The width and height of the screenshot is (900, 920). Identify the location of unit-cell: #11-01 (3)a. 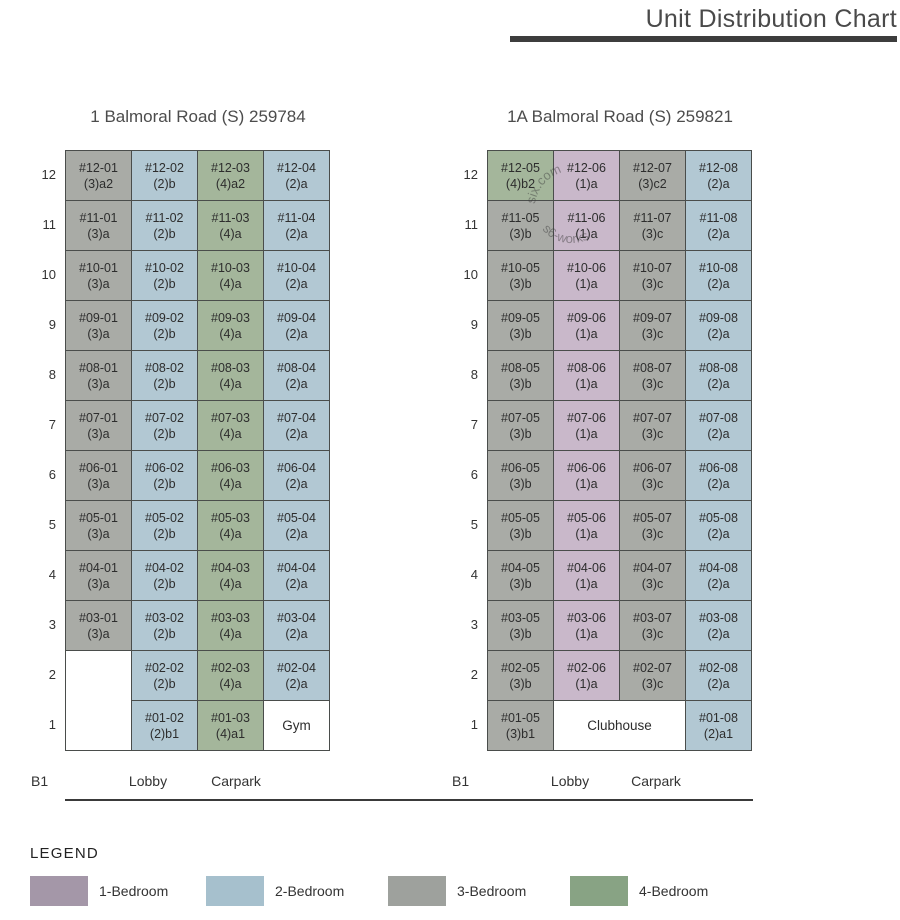
(99, 226).